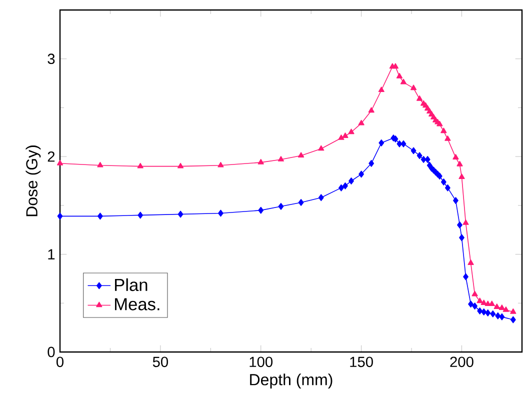 The height and width of the screenshot is (409, 531). I want to click on x-axis-title: Depth (mm), so click(291, 381).